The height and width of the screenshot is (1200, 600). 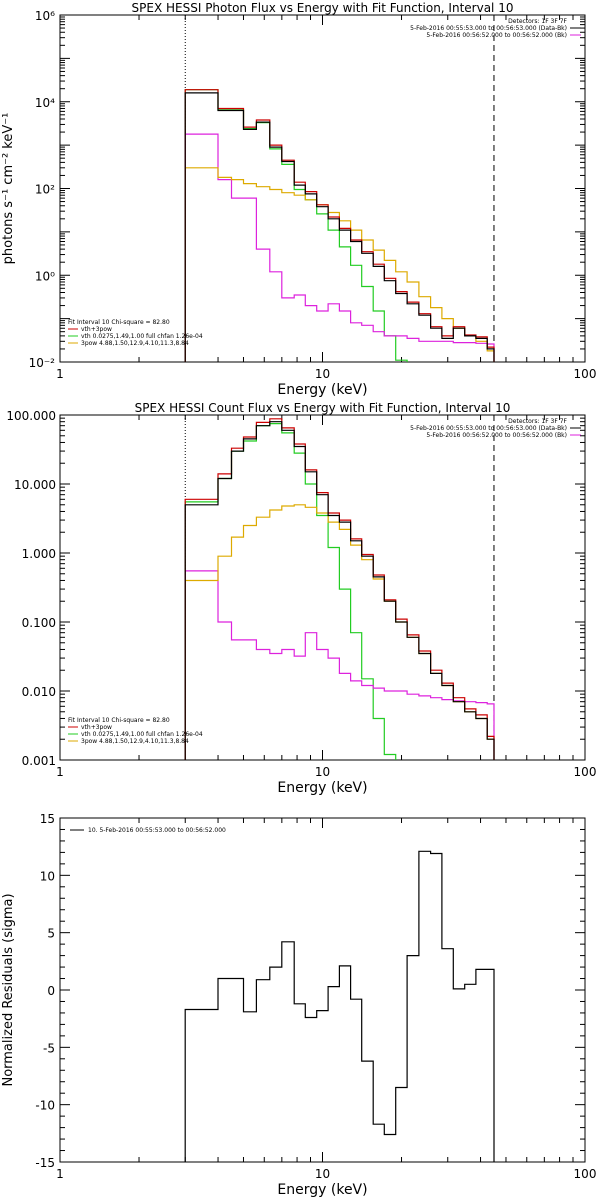 I want to click on y-tick-label: 0, so click(x=51, y=991).